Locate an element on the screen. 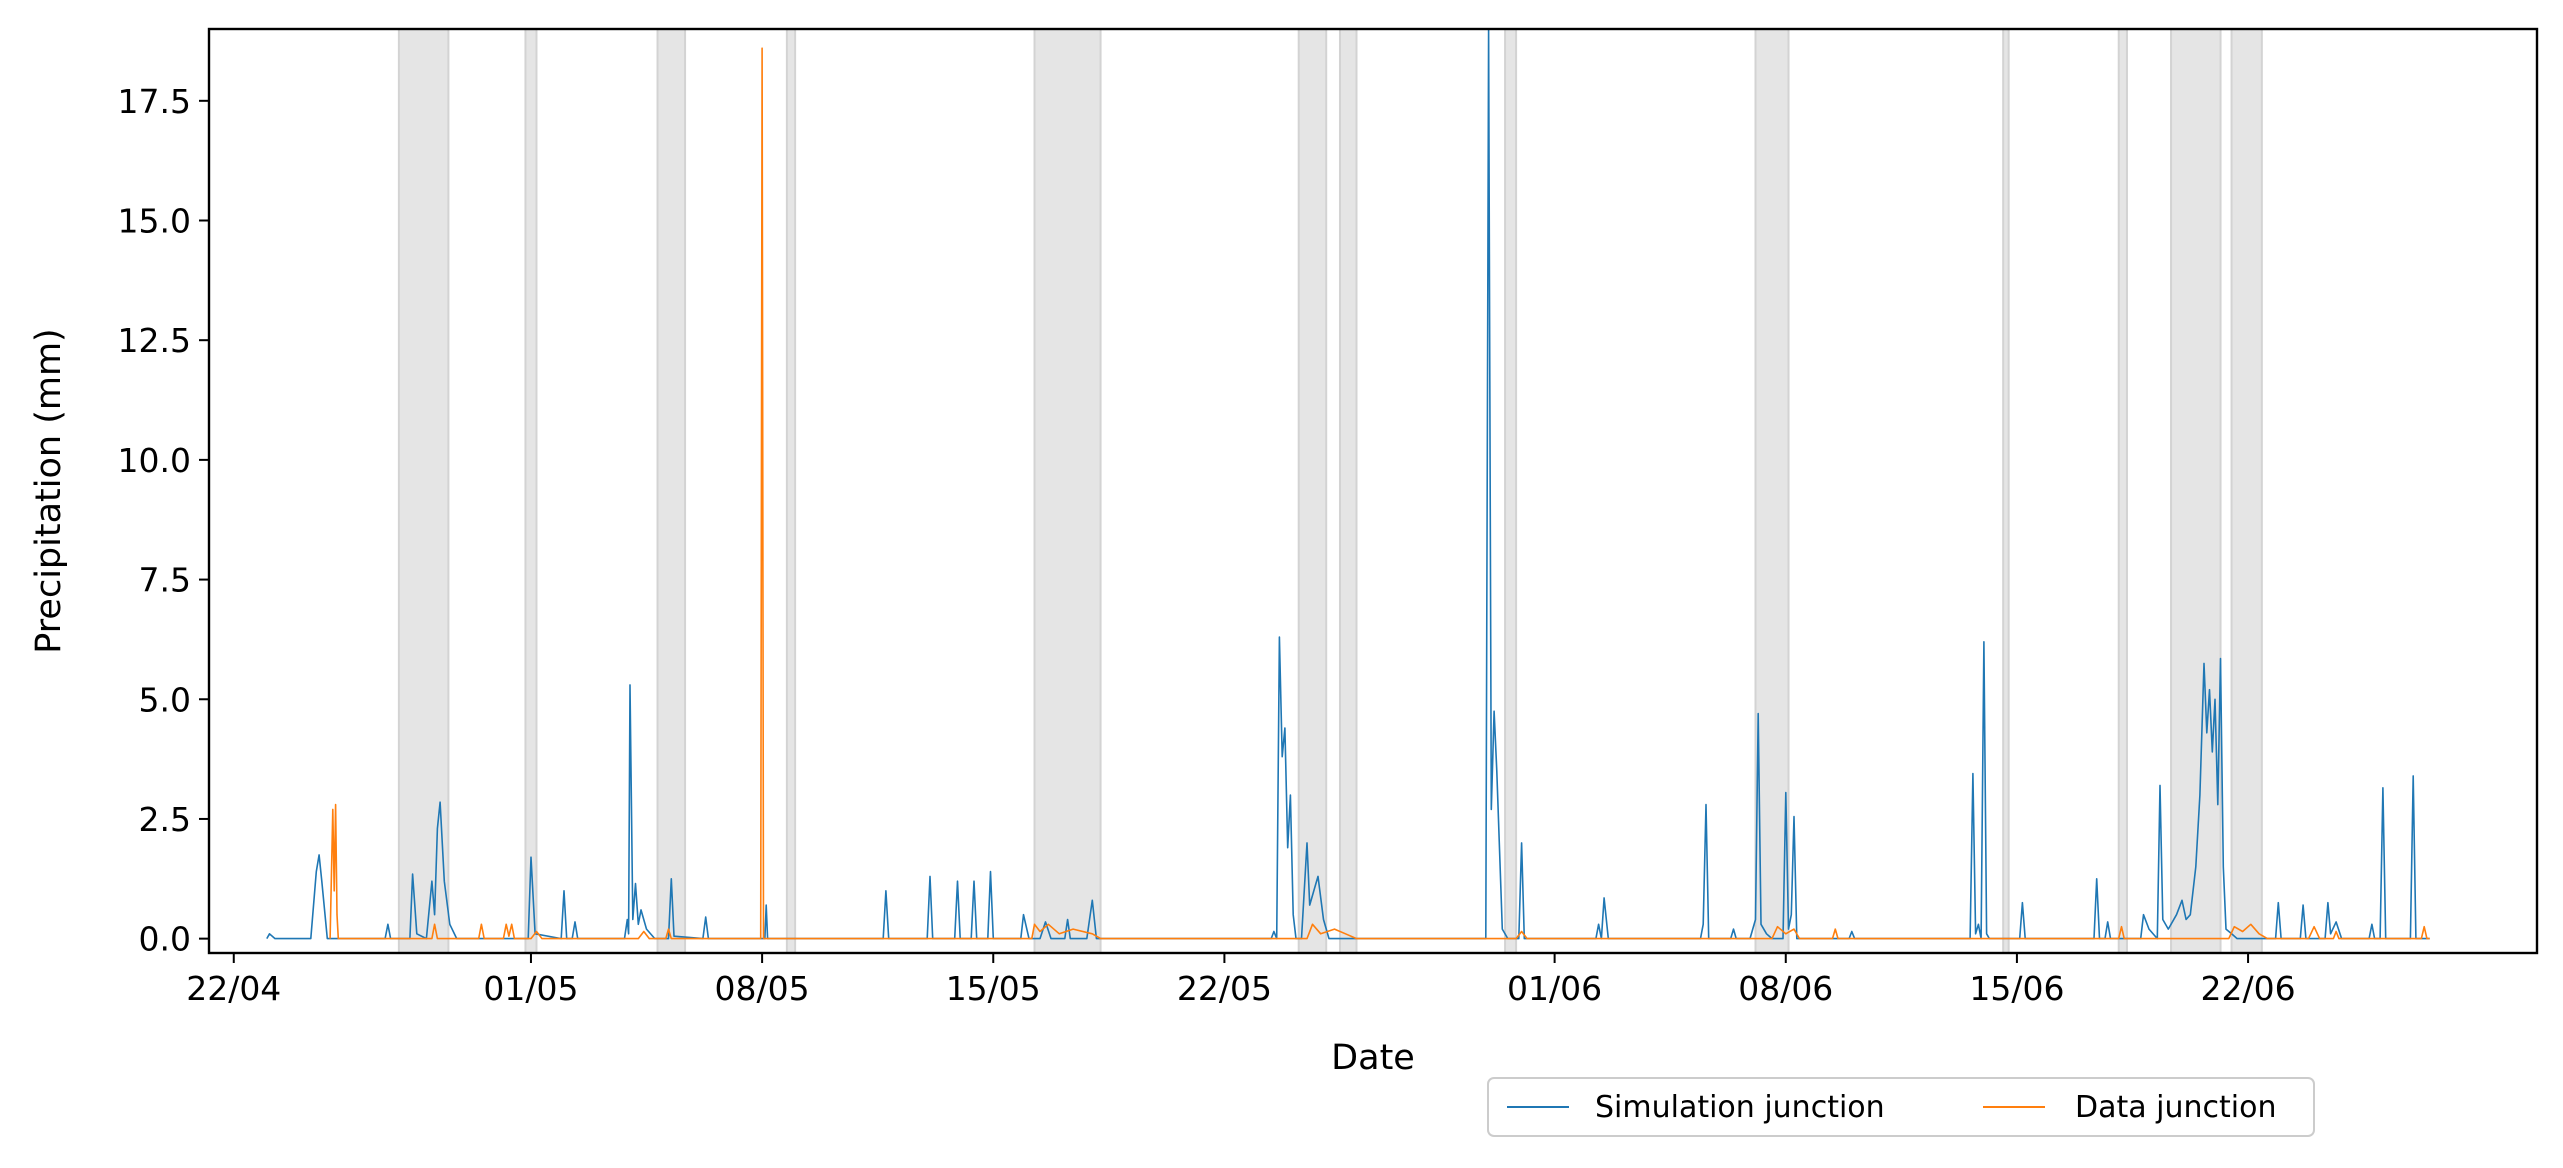 This screenshot has height=1168, width=2563. legend-box is located at coordinates (1901, 1107).